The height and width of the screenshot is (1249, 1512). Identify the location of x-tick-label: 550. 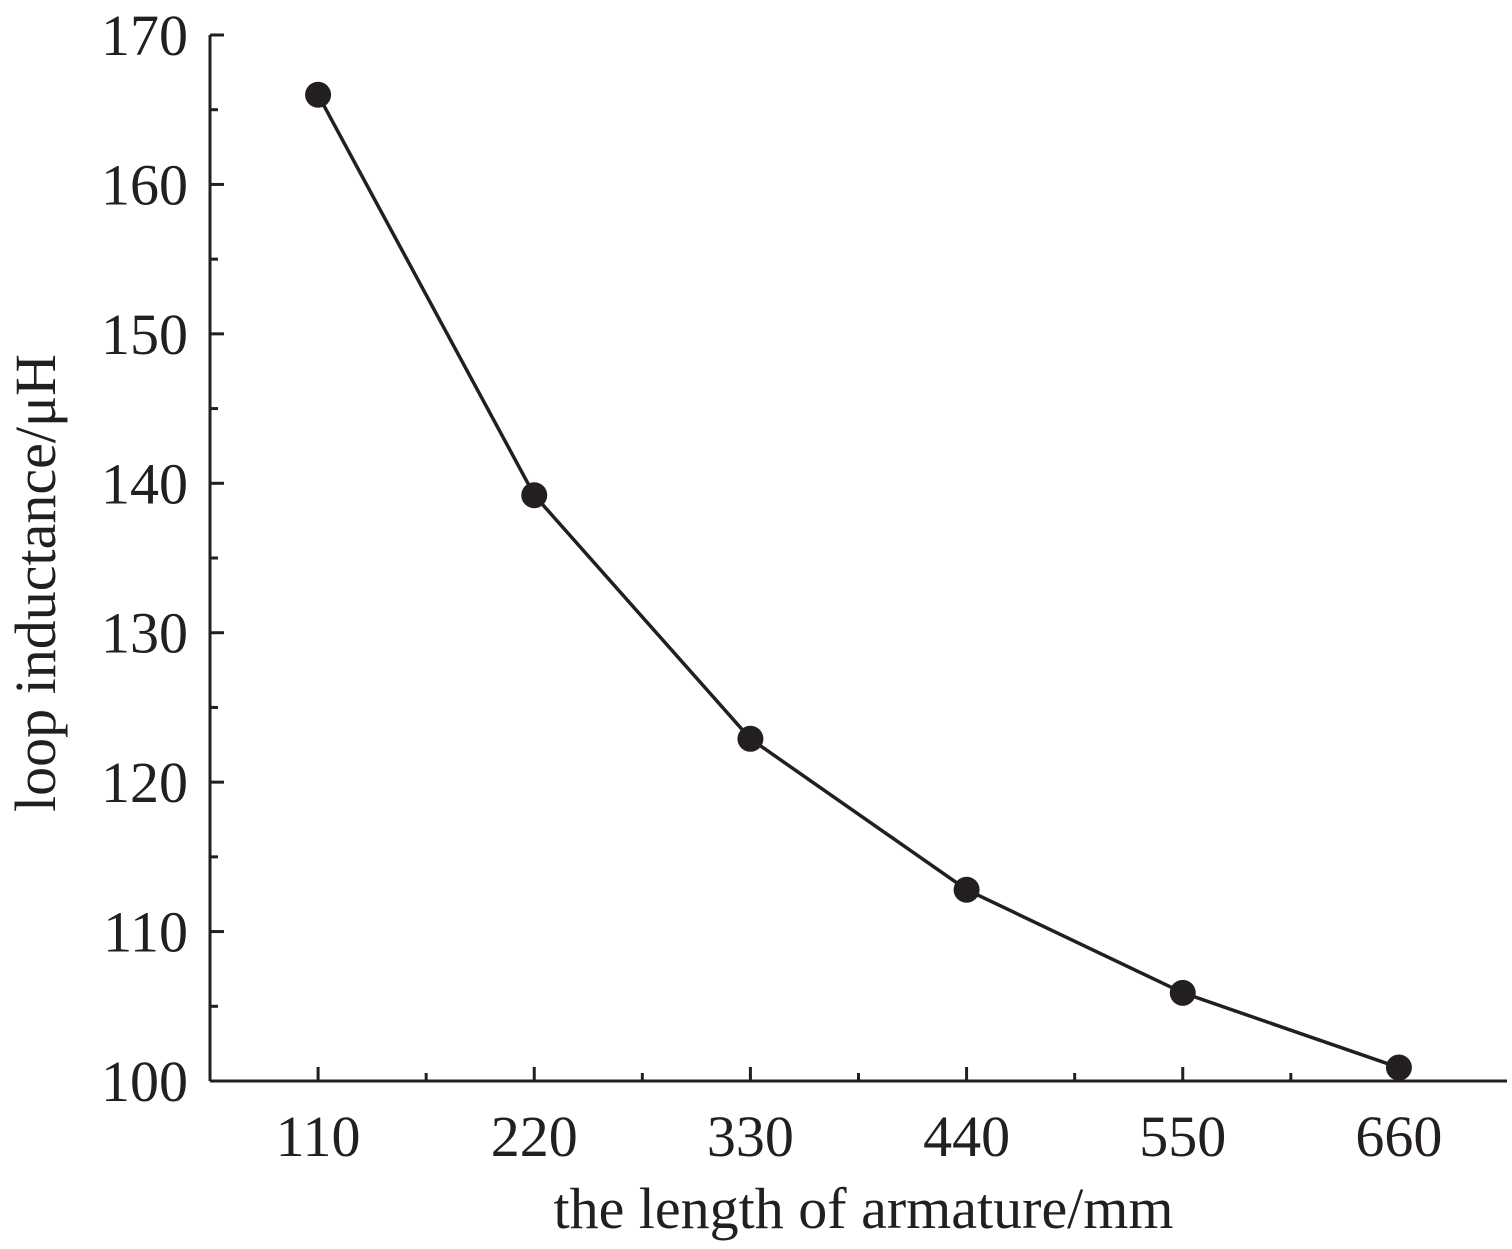
(1182, 1136).